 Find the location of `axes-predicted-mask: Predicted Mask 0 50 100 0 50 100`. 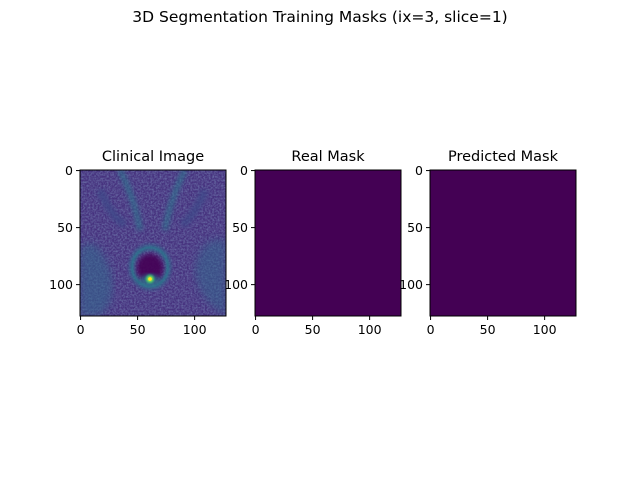

axes-predicted-mask: Predicted Mask 0 50 100 0 50 100 is located at coordinates (487, 243).